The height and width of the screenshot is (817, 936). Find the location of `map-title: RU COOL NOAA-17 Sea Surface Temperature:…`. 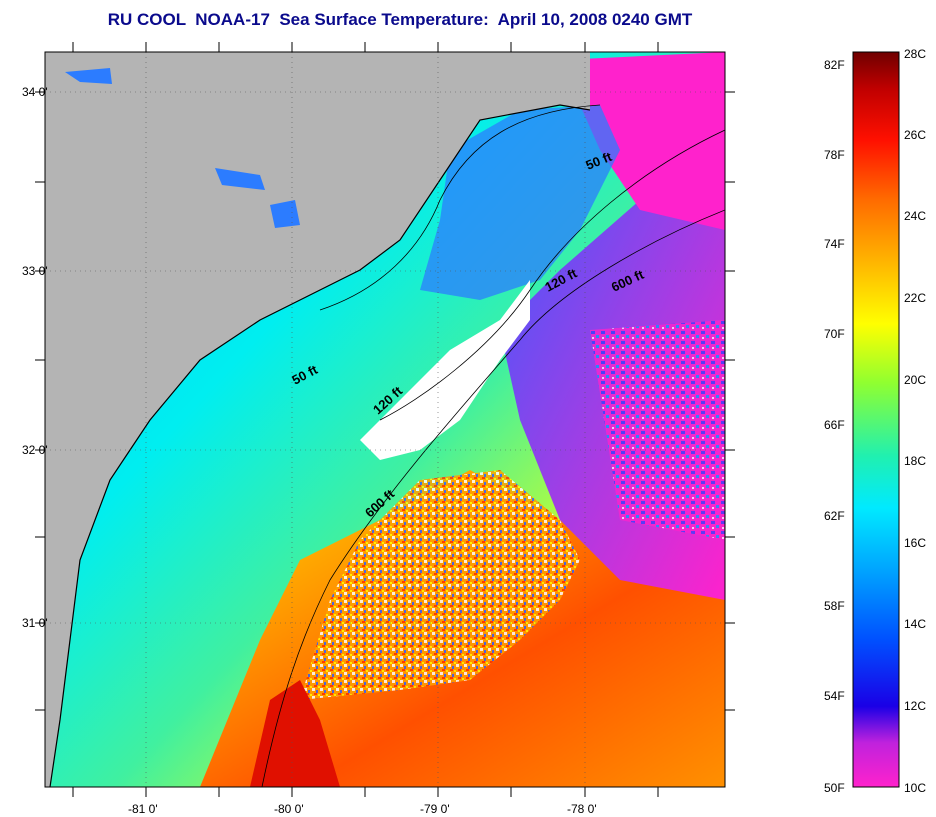

map-title: RU COOL NOAA-17 Sea Surface Temperature:… is located at coordinates (400, 19).